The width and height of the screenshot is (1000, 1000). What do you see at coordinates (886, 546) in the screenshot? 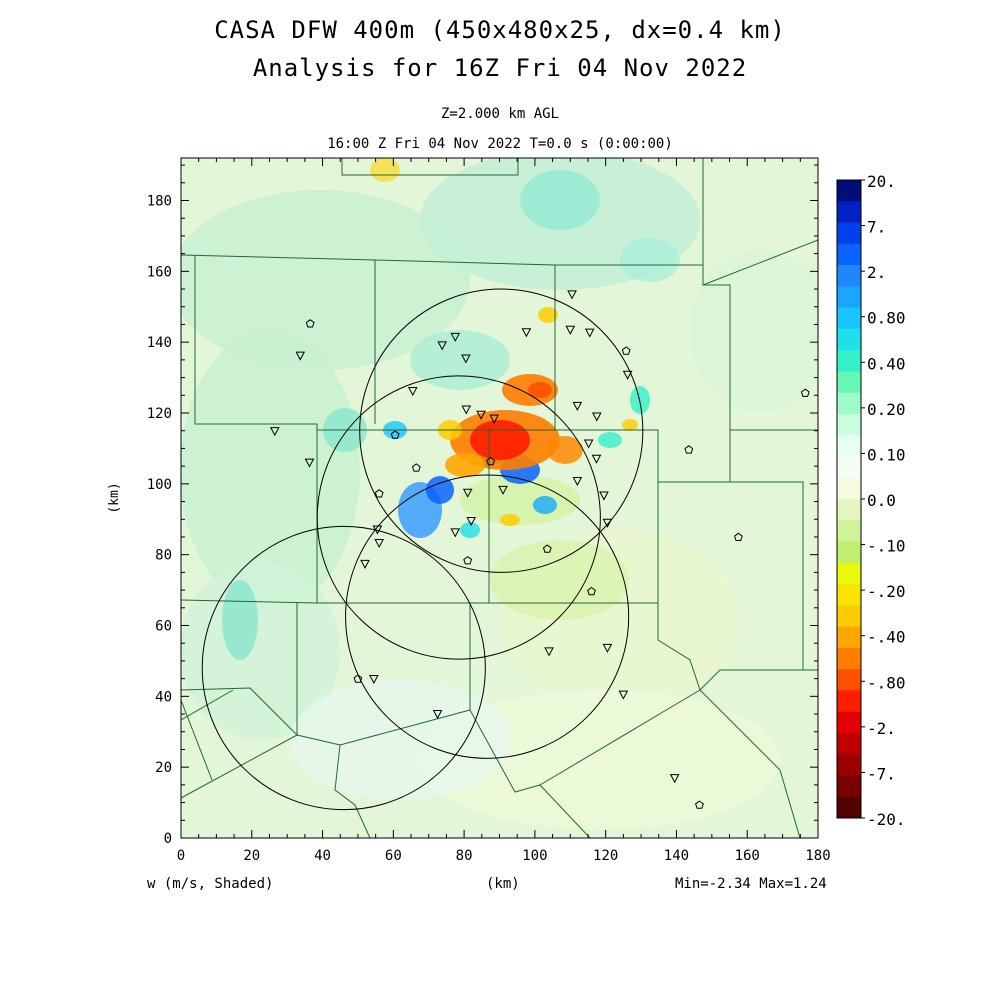
I see `colorbar-label: -.10` at bounding box center [886, 546].